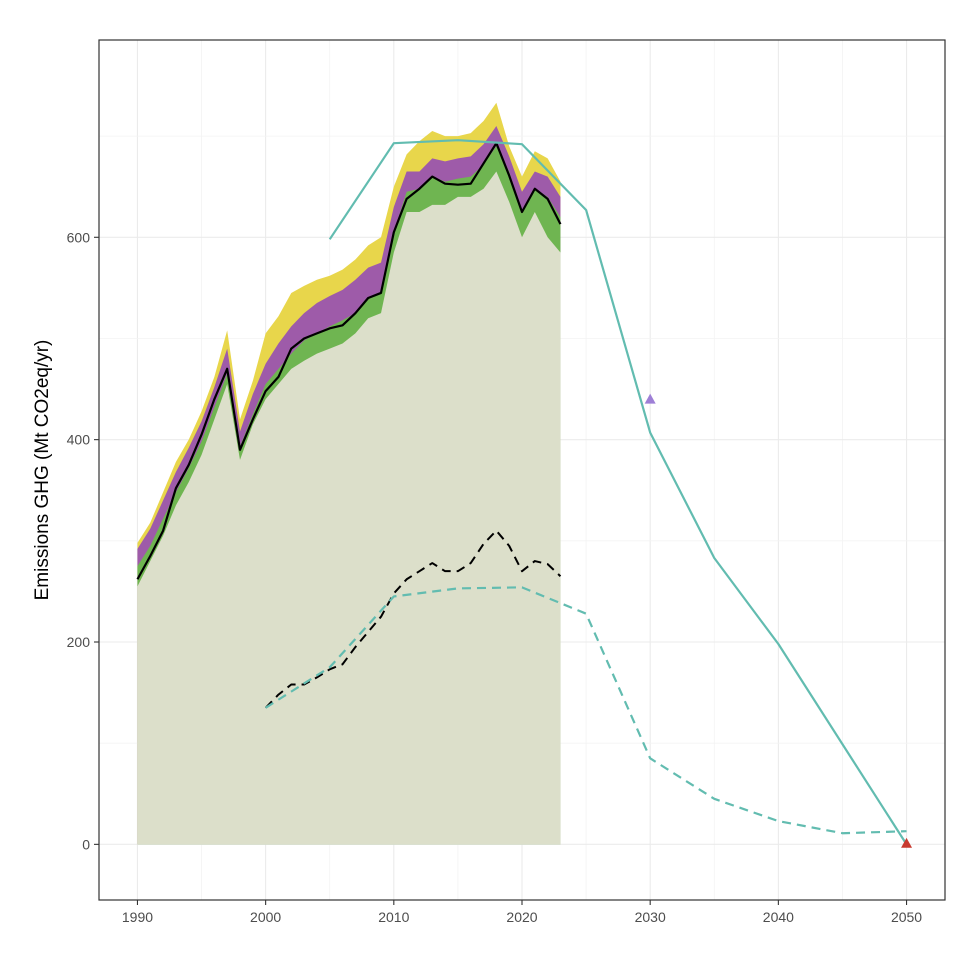 This screenshot has width=972, height=955. What do you see at coordinates (79, 440) in the screenshot?
I see `y-tick-label: 400` at bounding box center [79, 440].